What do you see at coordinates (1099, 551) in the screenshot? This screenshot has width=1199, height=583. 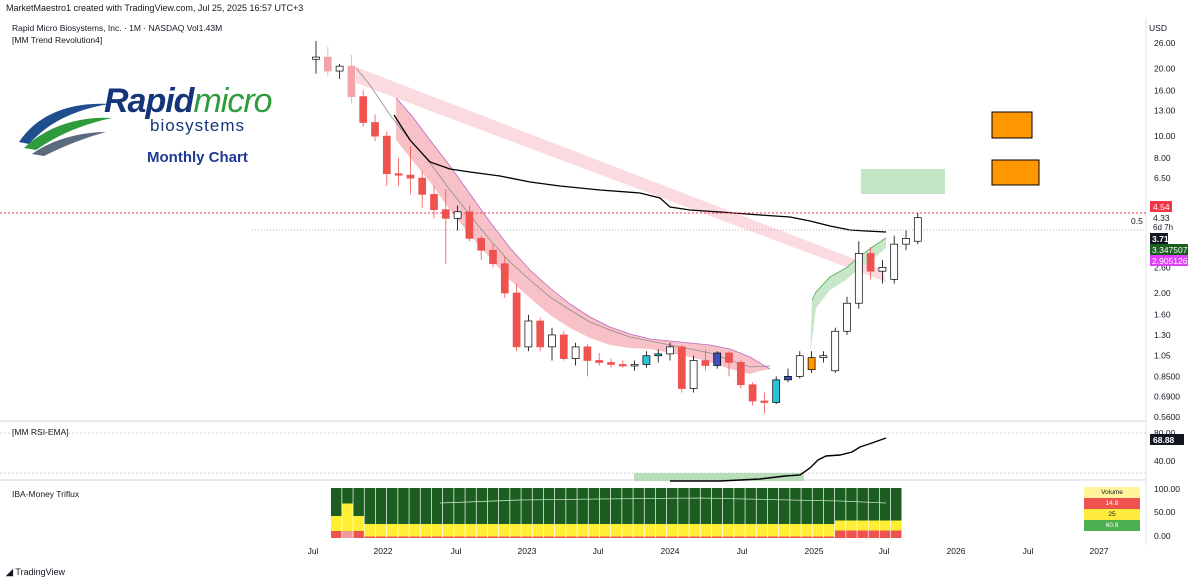 I see `time-axis-label: 2027` at bounding box center [1099, 551].